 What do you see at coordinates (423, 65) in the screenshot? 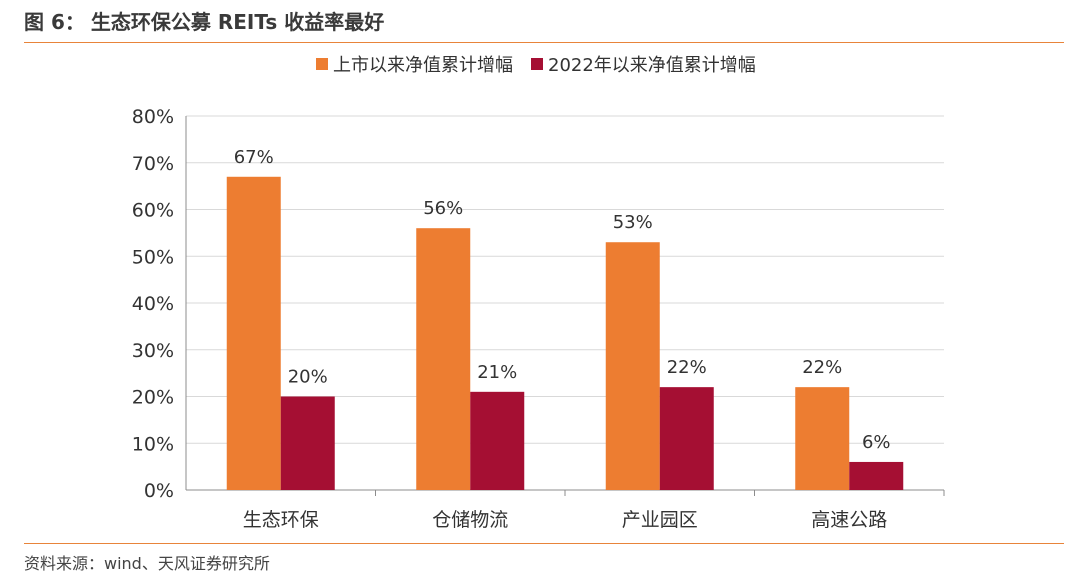
I see `legend-label: 上市以来净值累计增幅` at bounding box center [423, 65].